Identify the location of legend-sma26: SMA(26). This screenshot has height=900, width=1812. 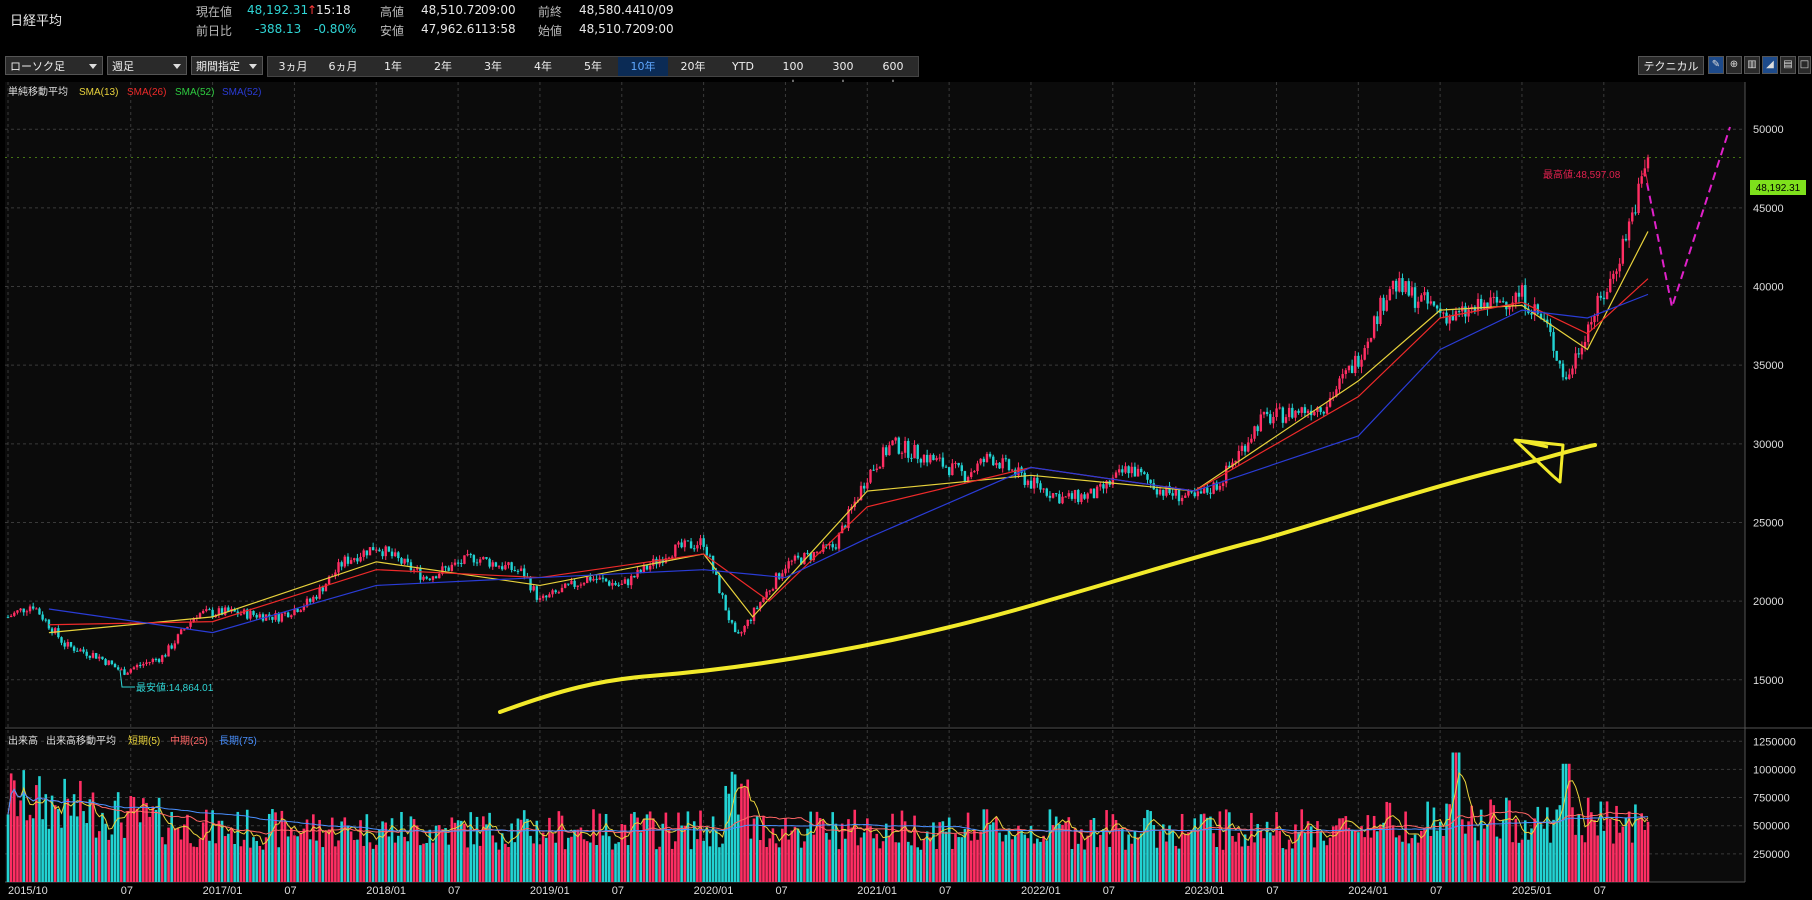
(146, 92).